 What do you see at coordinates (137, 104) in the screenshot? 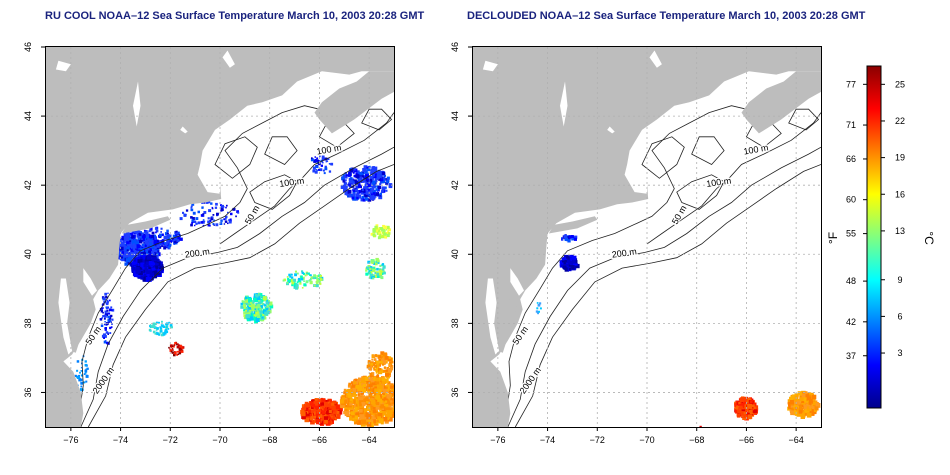
I see `lake` at bounding box center [137, 104].